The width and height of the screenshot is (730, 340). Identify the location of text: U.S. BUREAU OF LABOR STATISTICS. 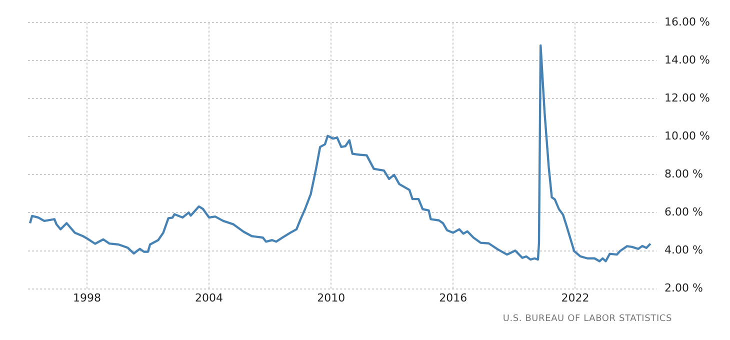
(587, 319).